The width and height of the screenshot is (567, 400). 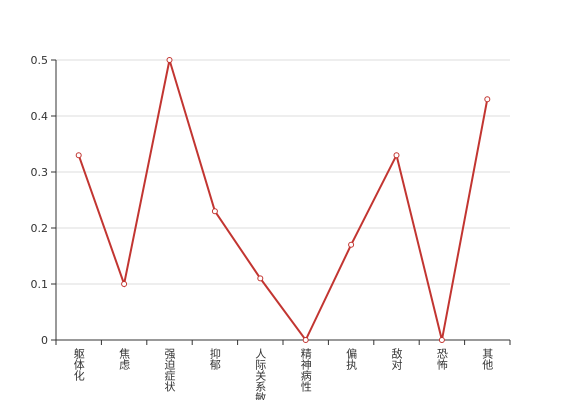 What do you see at coordinates (351, 359) in the screenshot?
I see `x-tick-label: 偏执` at bounding box center [351, 359].